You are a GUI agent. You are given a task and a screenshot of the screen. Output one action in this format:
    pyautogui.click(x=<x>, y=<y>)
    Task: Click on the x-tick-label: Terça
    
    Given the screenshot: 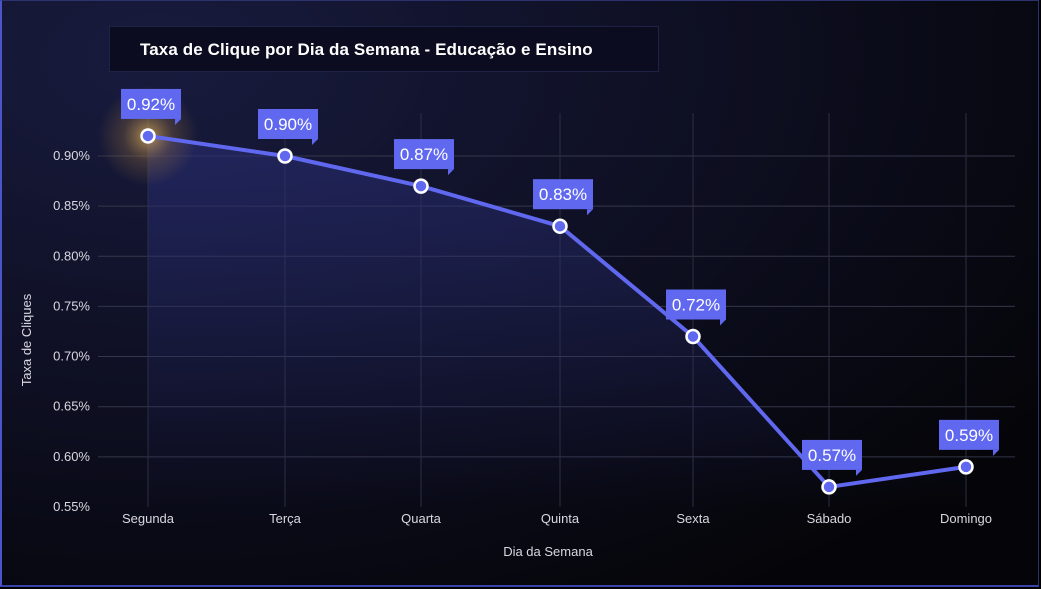 What is the action you would take?
    pyautogui.click(x=285, y=518)
    